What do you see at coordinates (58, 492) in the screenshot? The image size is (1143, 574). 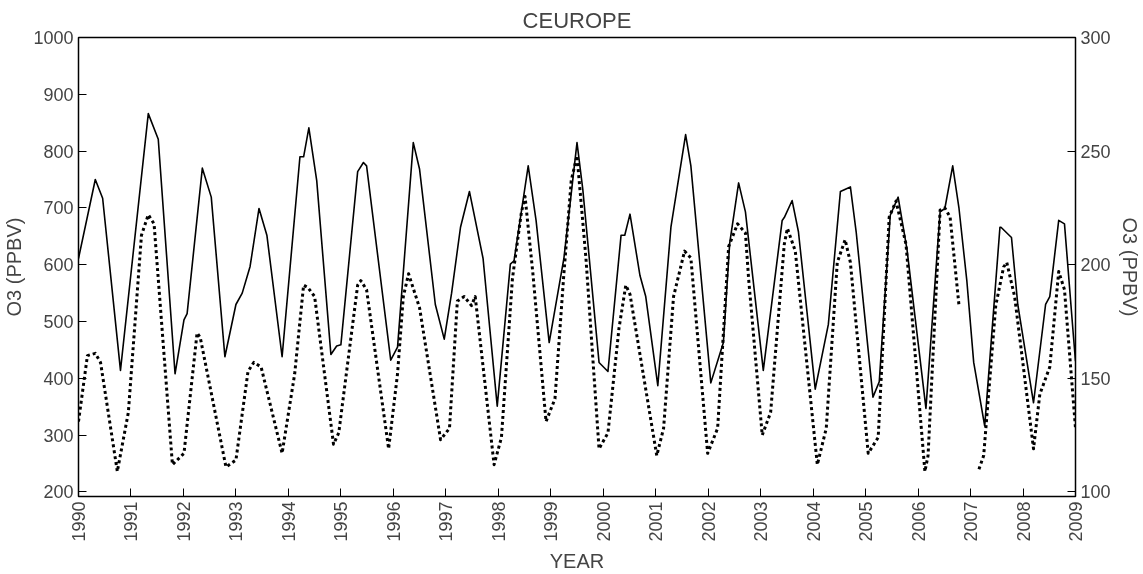 I see `y-tick-label: 200` at bounding box center [58, 492].